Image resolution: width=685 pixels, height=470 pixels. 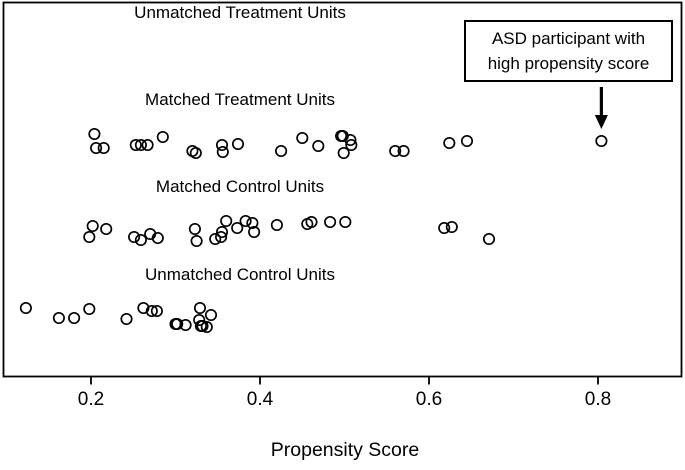 I want to click on x-tick-label-0.6: 0.6, so click(x=429, y=399).